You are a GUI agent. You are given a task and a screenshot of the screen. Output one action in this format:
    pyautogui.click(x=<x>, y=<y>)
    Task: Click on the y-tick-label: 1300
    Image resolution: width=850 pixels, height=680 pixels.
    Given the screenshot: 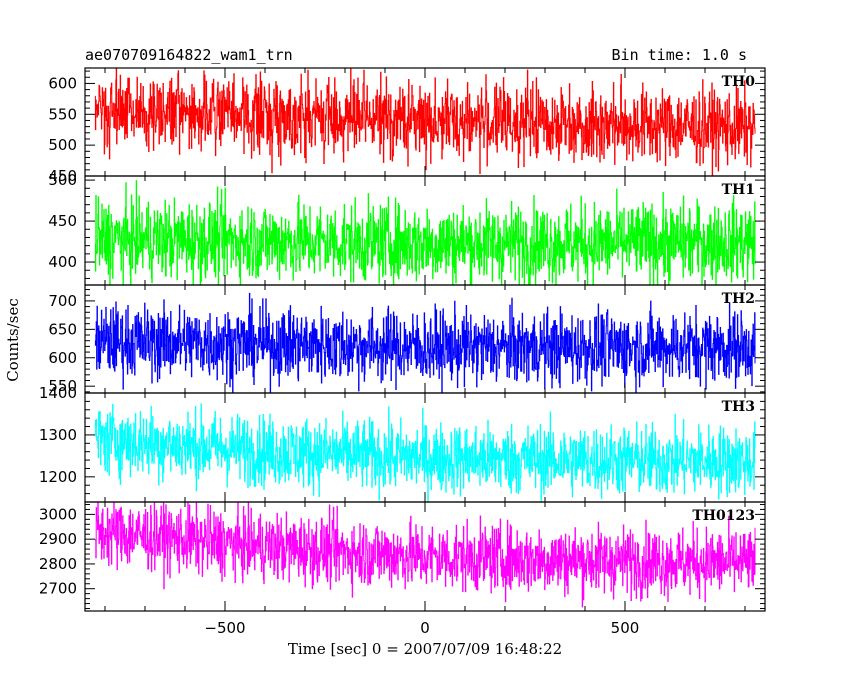 What is the action you would take?
    pyautogui.click(x=58, y=435)
    